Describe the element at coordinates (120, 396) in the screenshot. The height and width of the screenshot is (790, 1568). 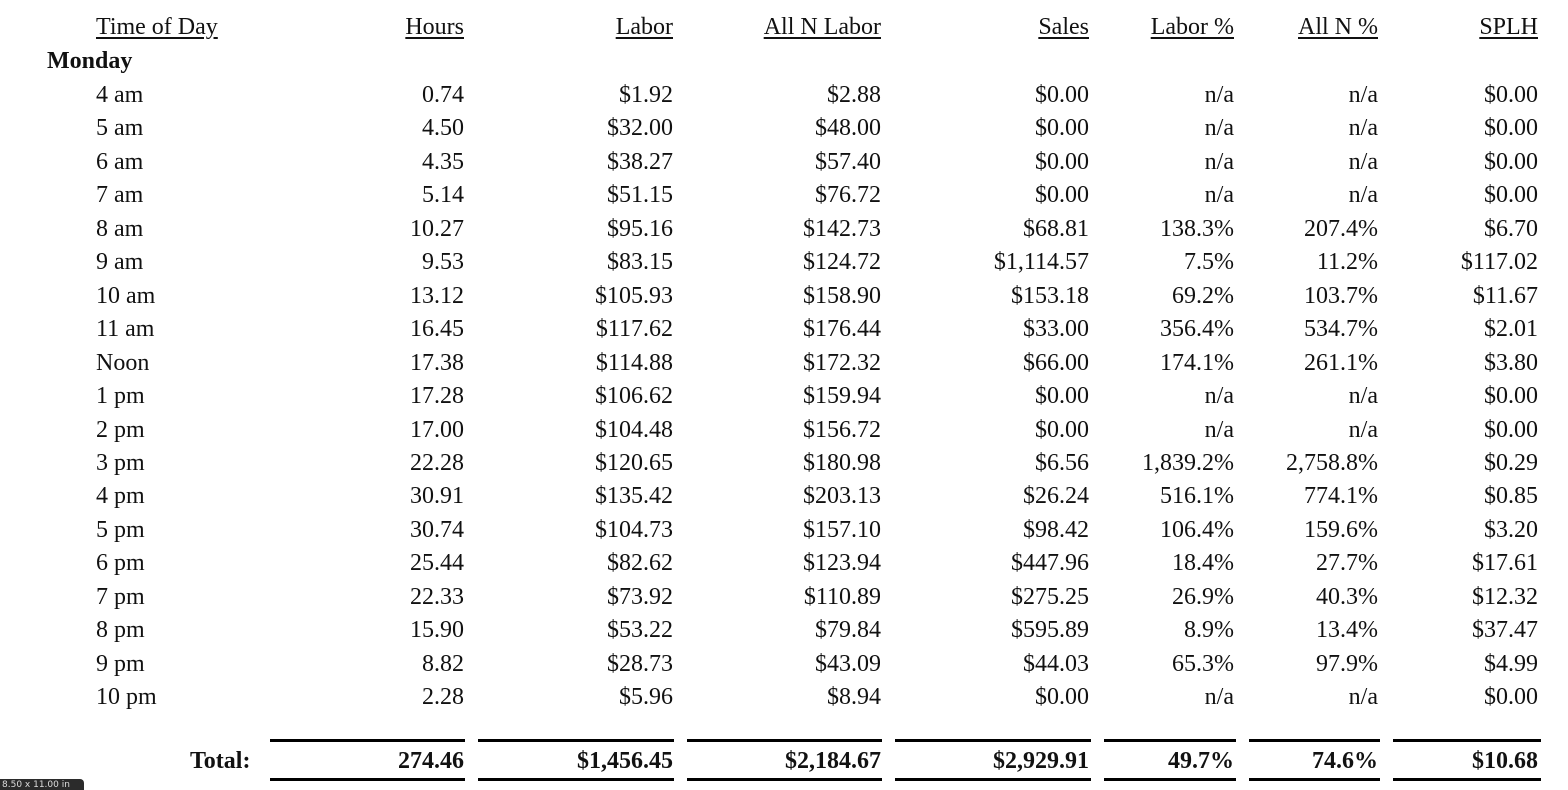
I see `cell-time: 1 pm` at that location.